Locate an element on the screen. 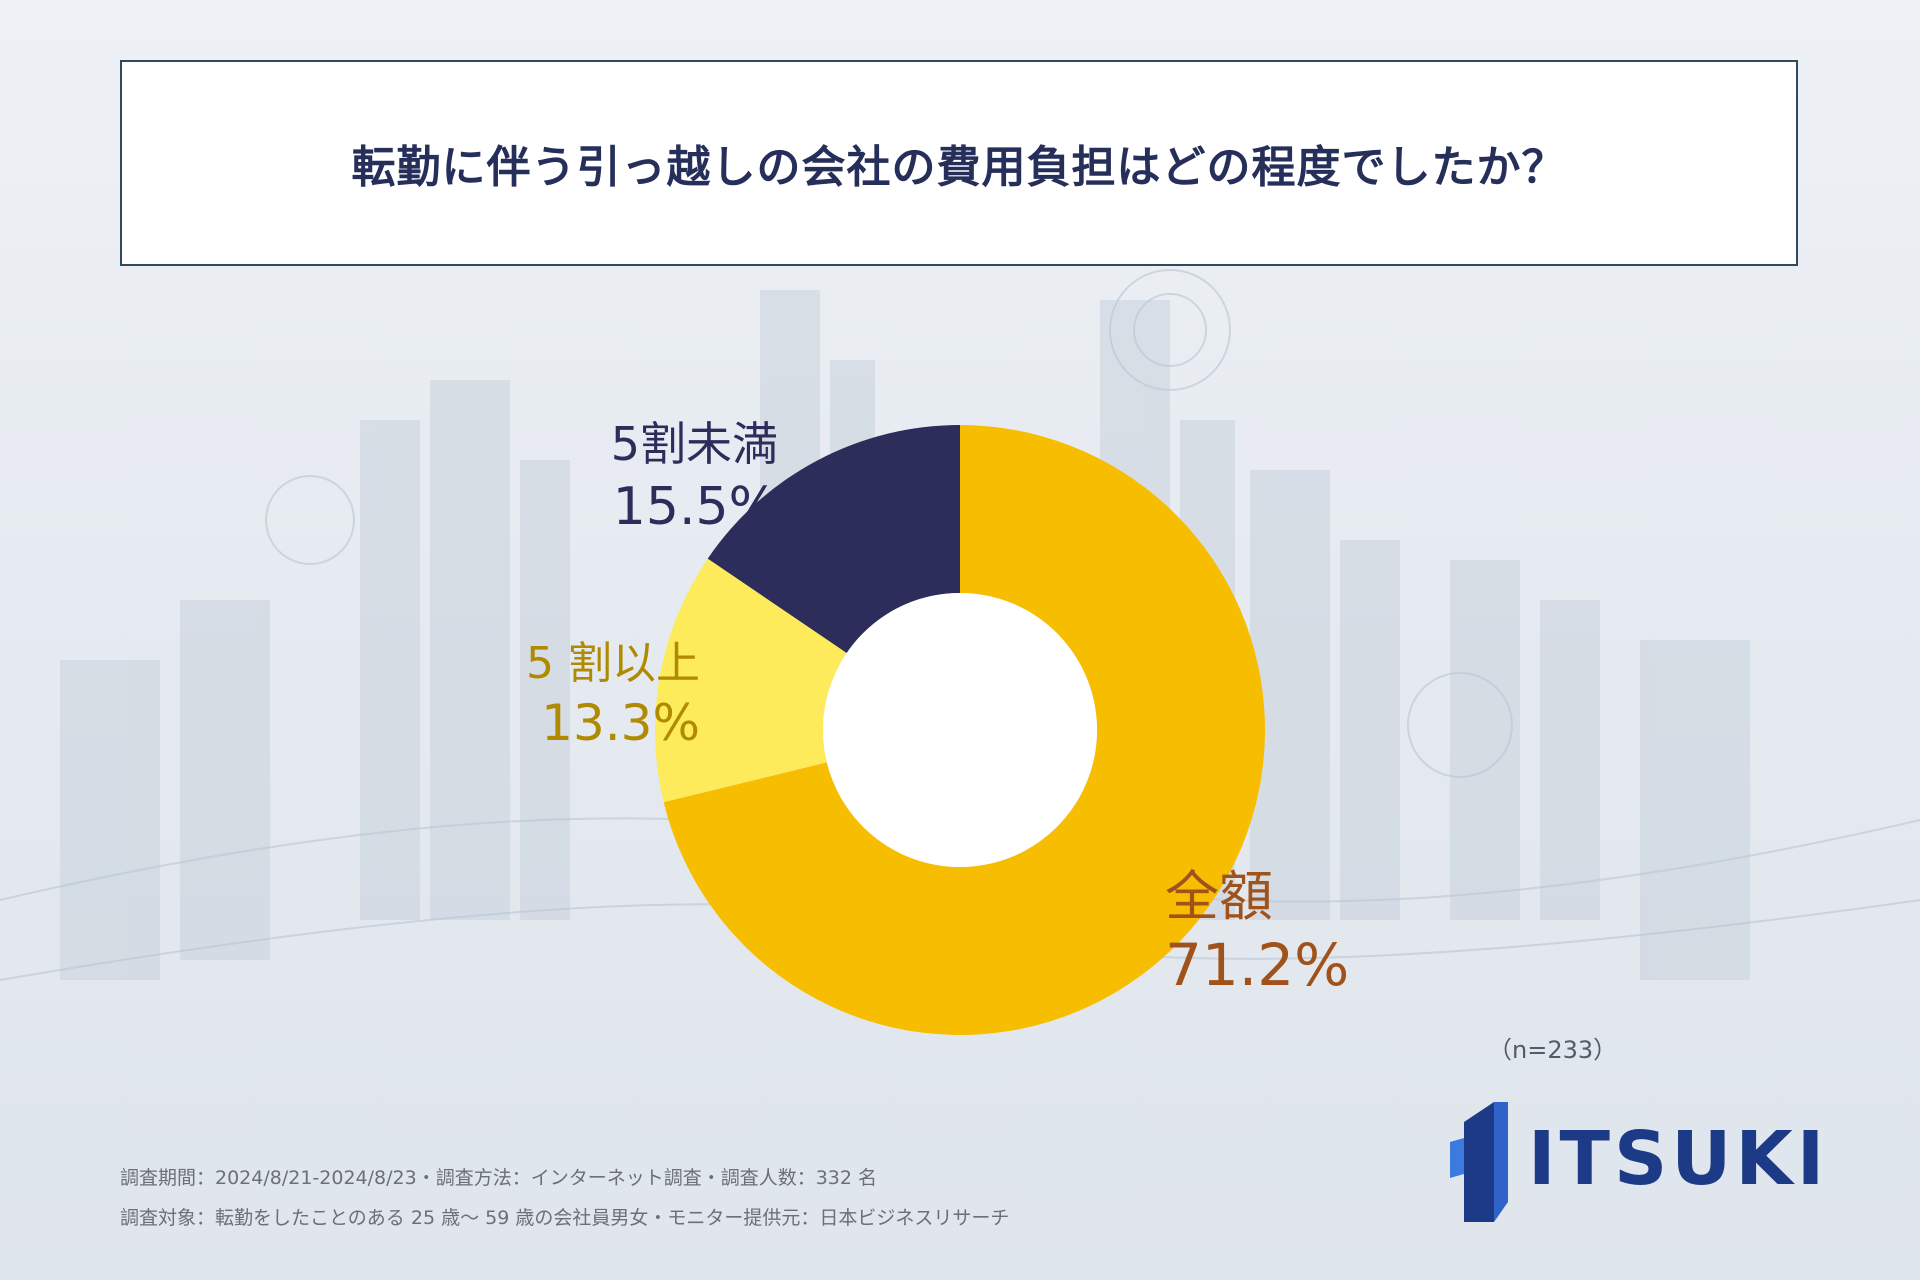 The height and width of the screenshot is (1280, 1920). sample-size-label: （n=233） is located at coordinates (1553, 1050).